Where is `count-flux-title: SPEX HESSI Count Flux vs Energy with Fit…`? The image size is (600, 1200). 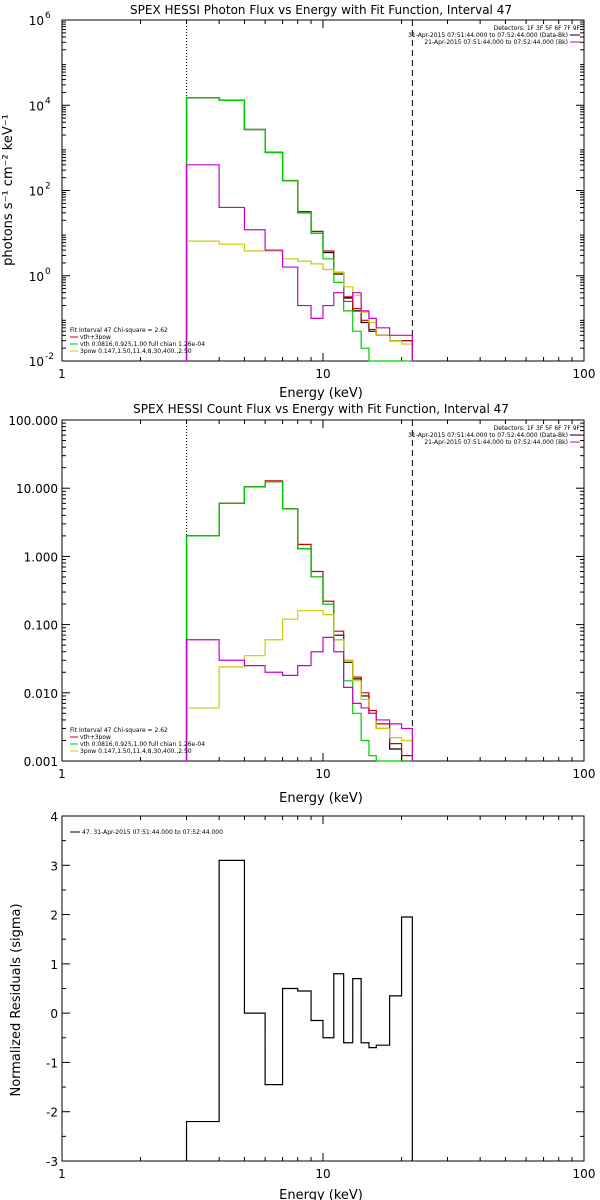
count-flux-title: SPEX HESSI Count Flux vs Energy with Fit… is located at coordinates (321, 409).